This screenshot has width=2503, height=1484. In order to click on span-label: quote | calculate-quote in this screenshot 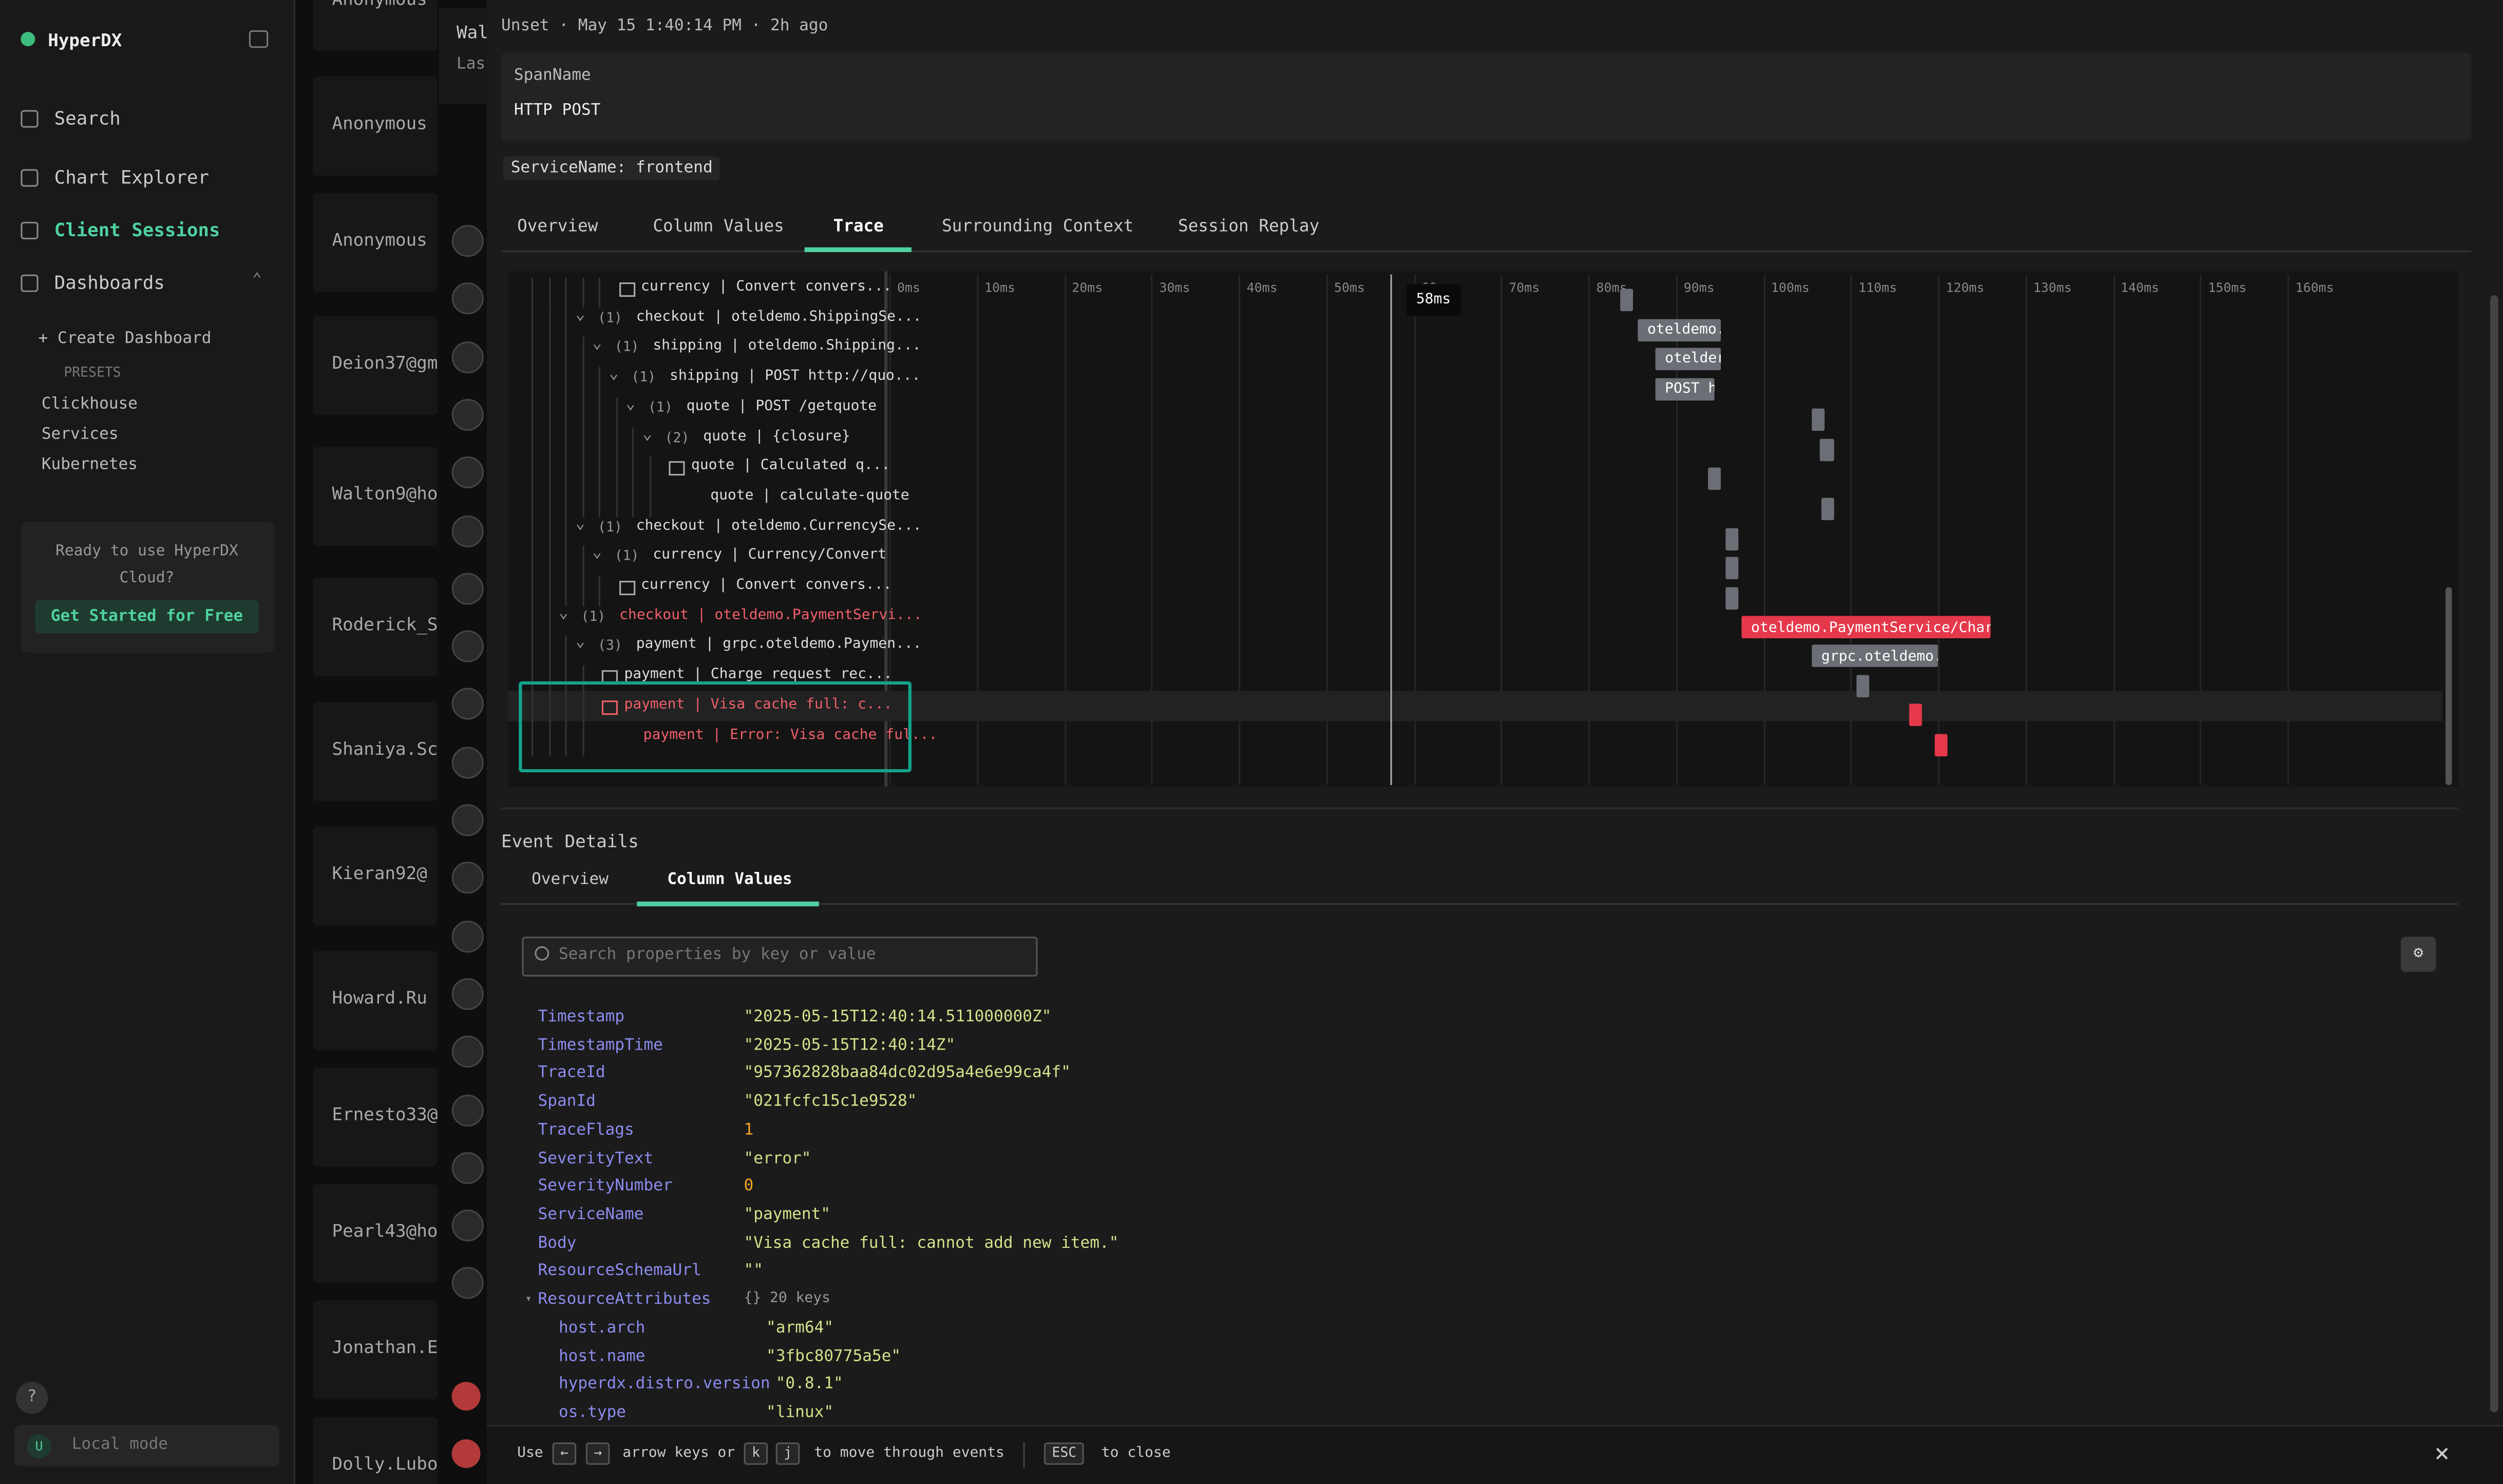, I will do `click(809, 496)`.